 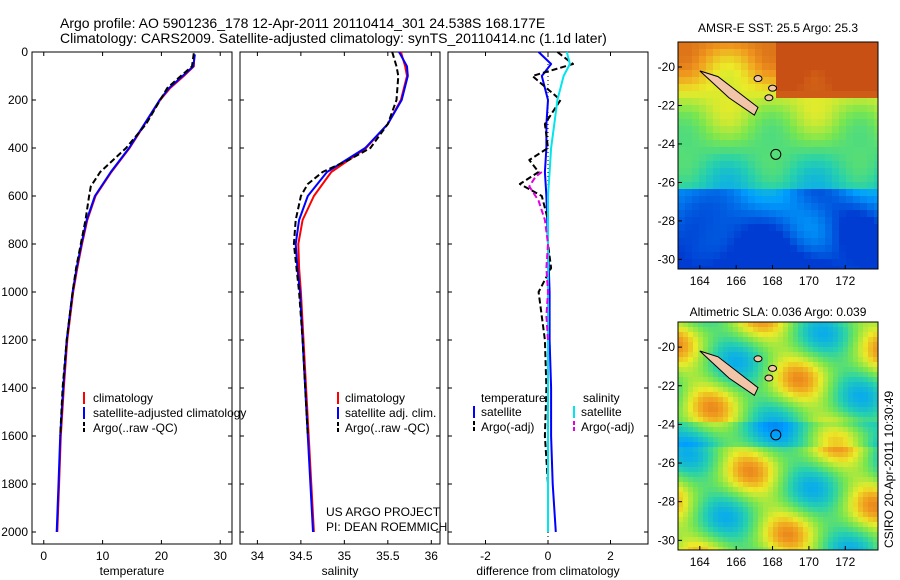 I want to click on x-tick-label: 34.5, so click(x=301, y=556).